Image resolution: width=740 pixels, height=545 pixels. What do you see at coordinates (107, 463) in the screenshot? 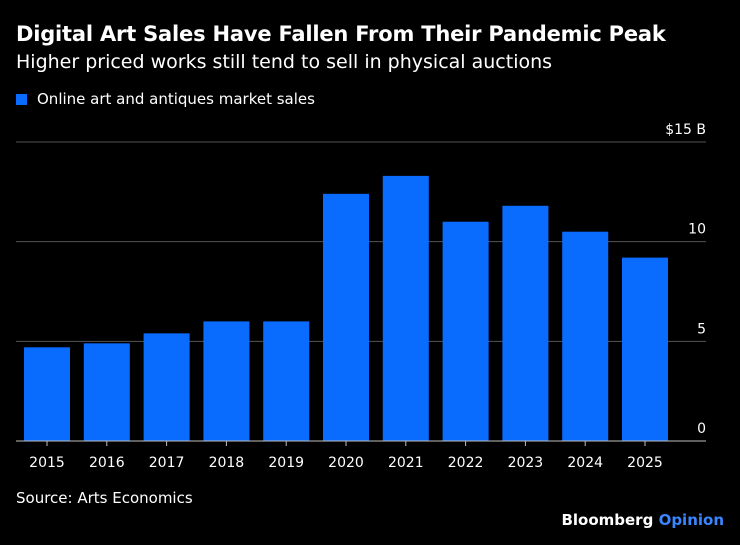
I see `x-tick-label: 2016` at bounding box center [107, 463].